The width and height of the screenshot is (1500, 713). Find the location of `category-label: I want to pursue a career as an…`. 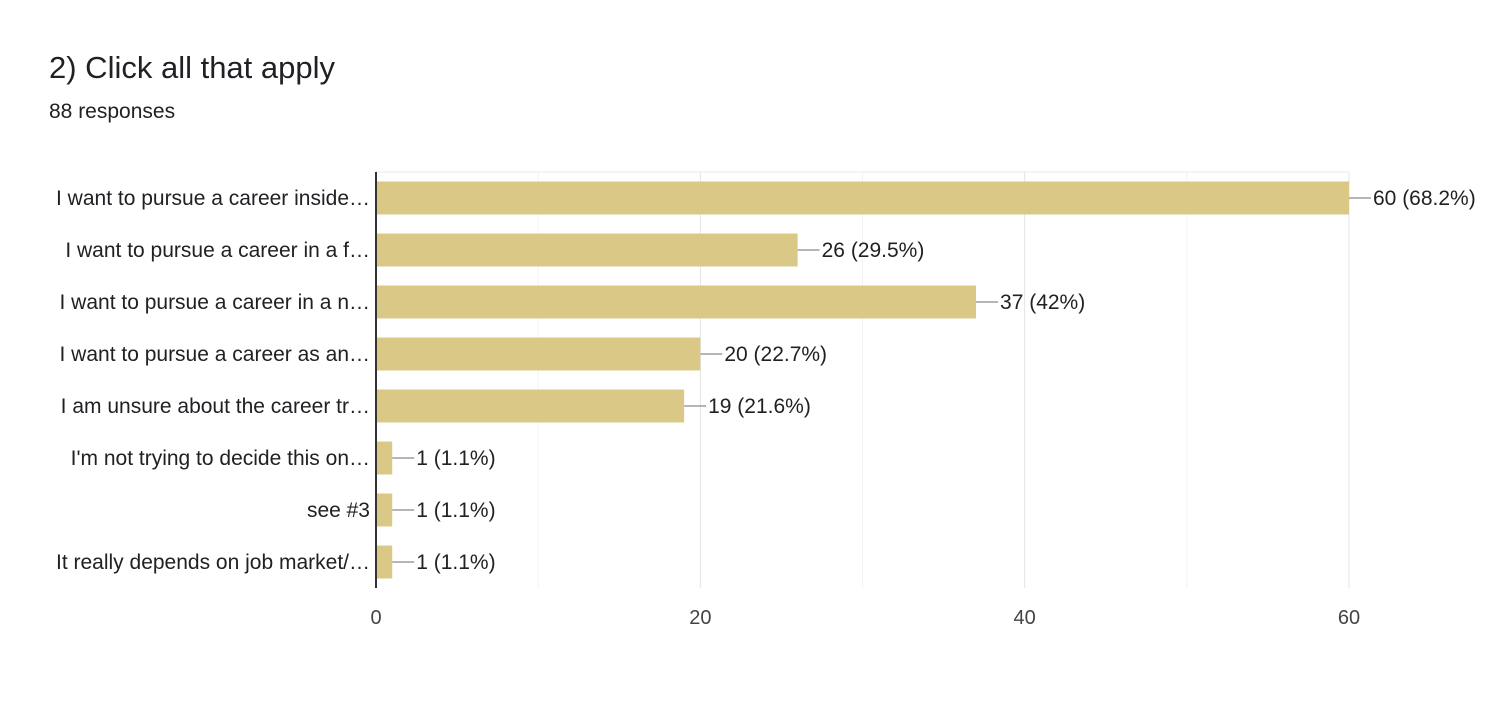

category-label: I want to pursue a career as an… is located at coordinates (215, 354).